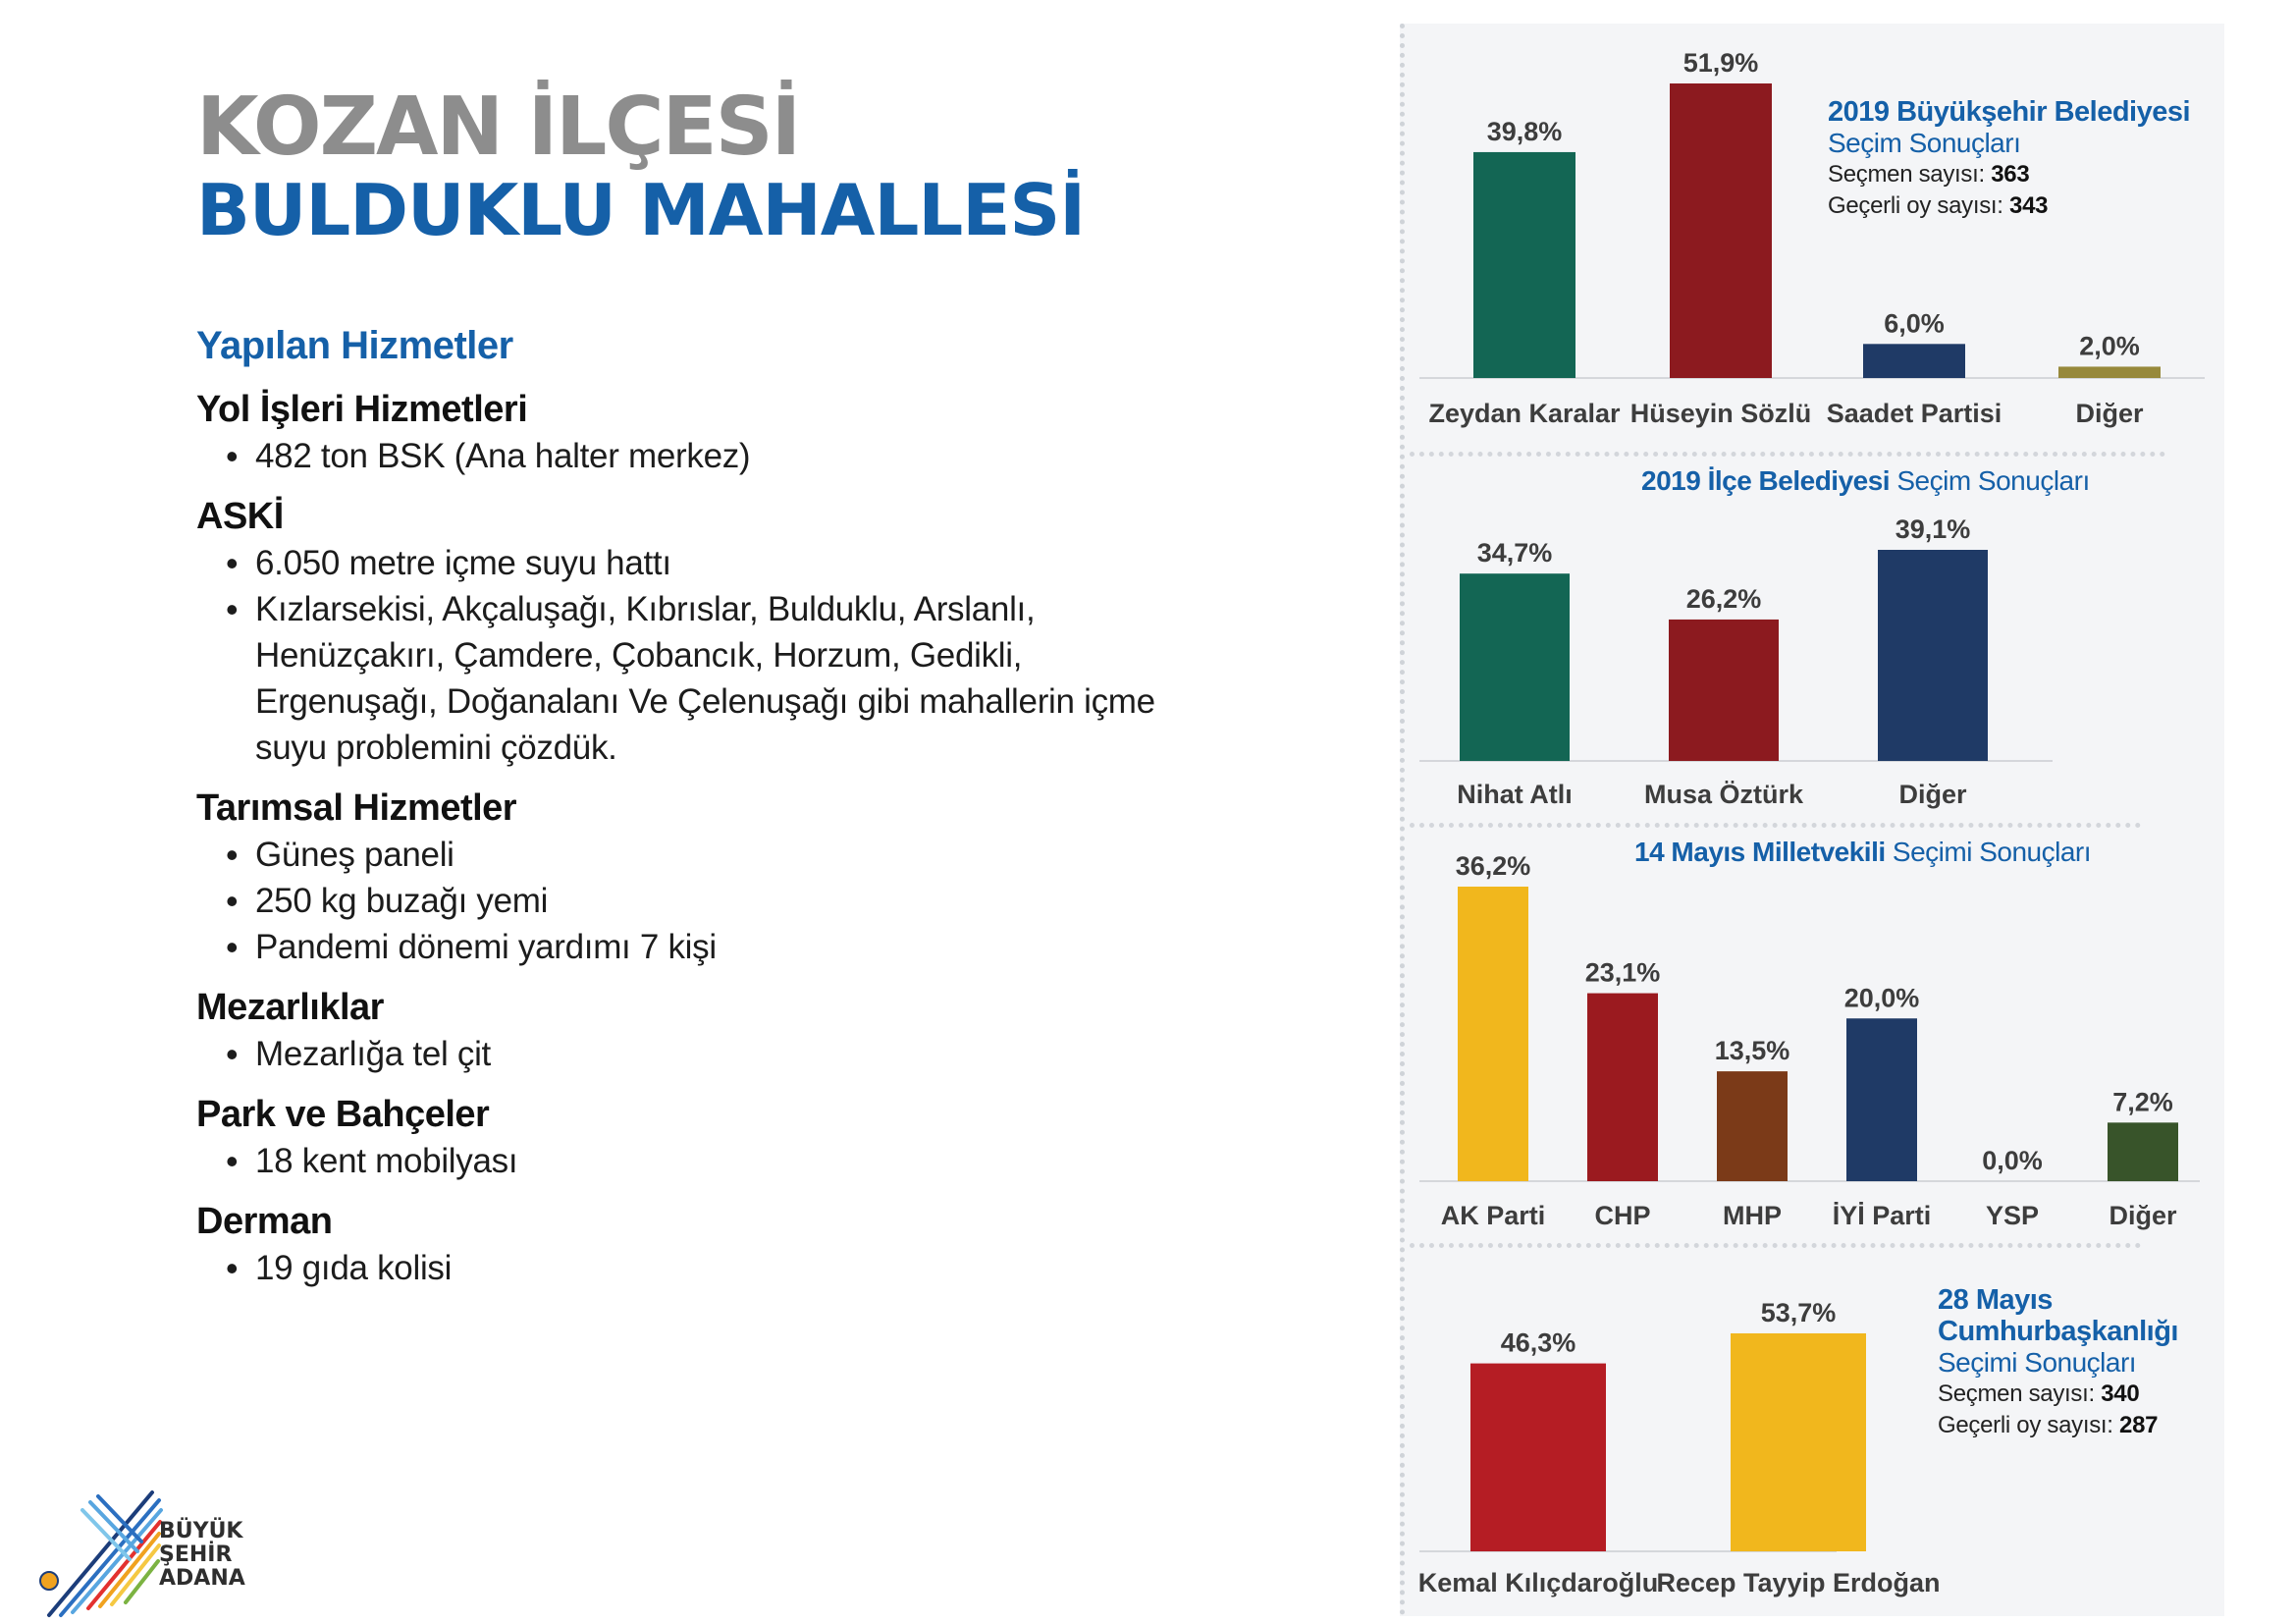  I want to click on district-title: KOZAN İLÇESİ, so click(499, 127).